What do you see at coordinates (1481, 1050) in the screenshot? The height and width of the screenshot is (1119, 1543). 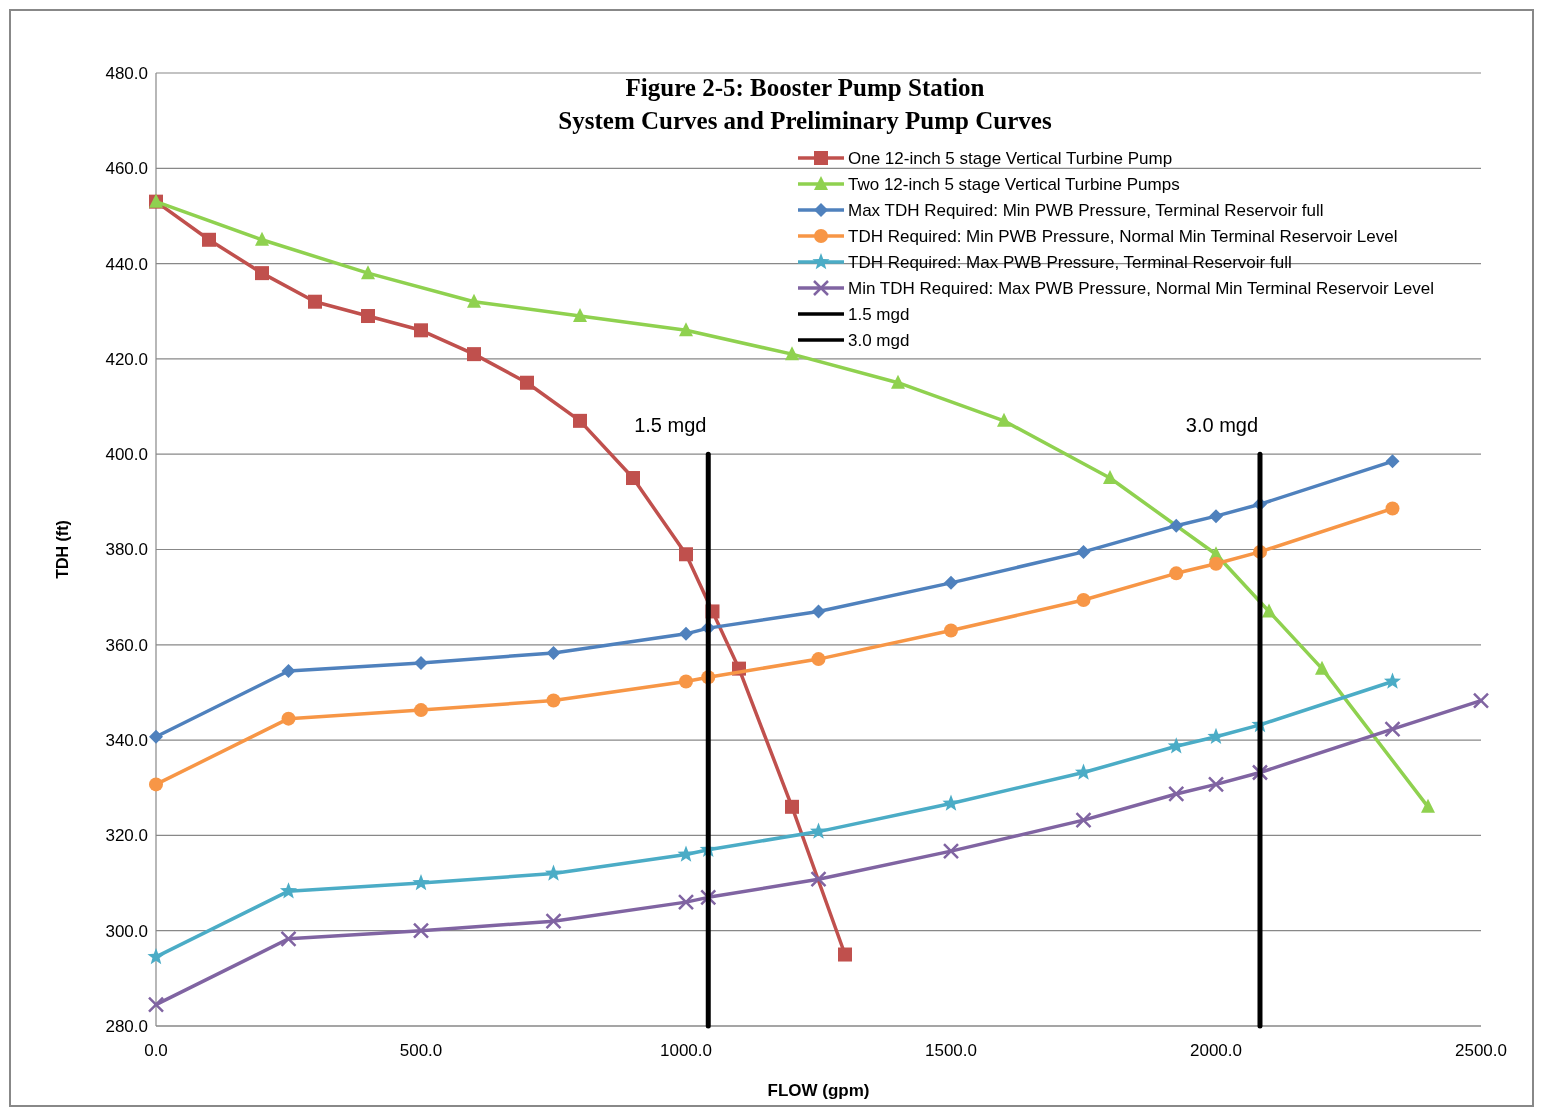 I see `x-tick-label: 2500.0` at bounding box center [1481, 1050].